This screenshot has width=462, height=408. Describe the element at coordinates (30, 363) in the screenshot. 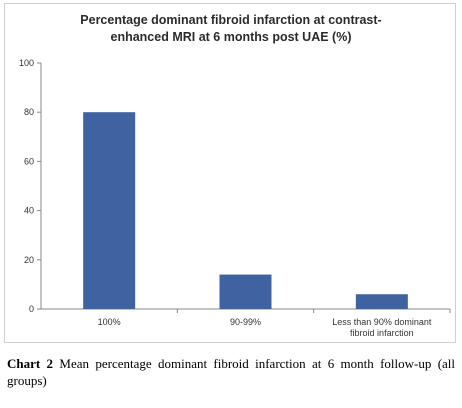

I see `caption-label: Chart 2` at that location.